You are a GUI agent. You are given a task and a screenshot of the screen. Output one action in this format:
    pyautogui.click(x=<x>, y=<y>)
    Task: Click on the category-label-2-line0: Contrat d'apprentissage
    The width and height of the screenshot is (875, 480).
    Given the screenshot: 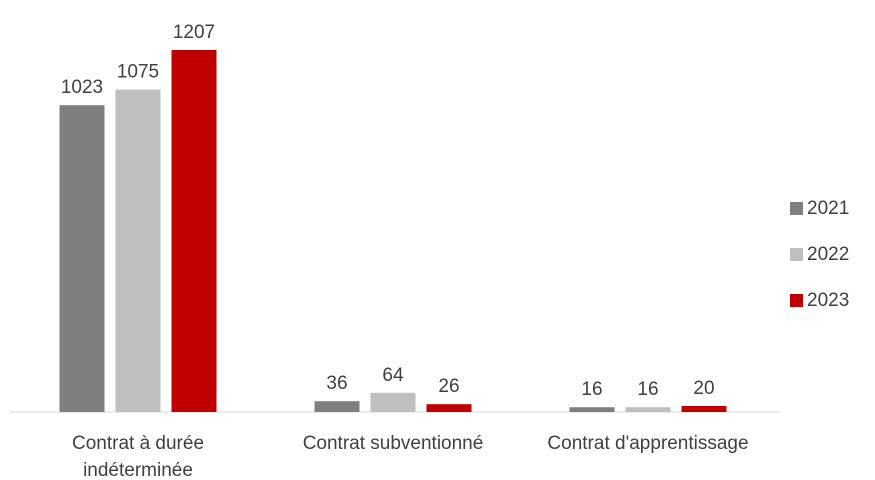 What is the action you would take?
    pyautogui.click(x=647, y=443)
    